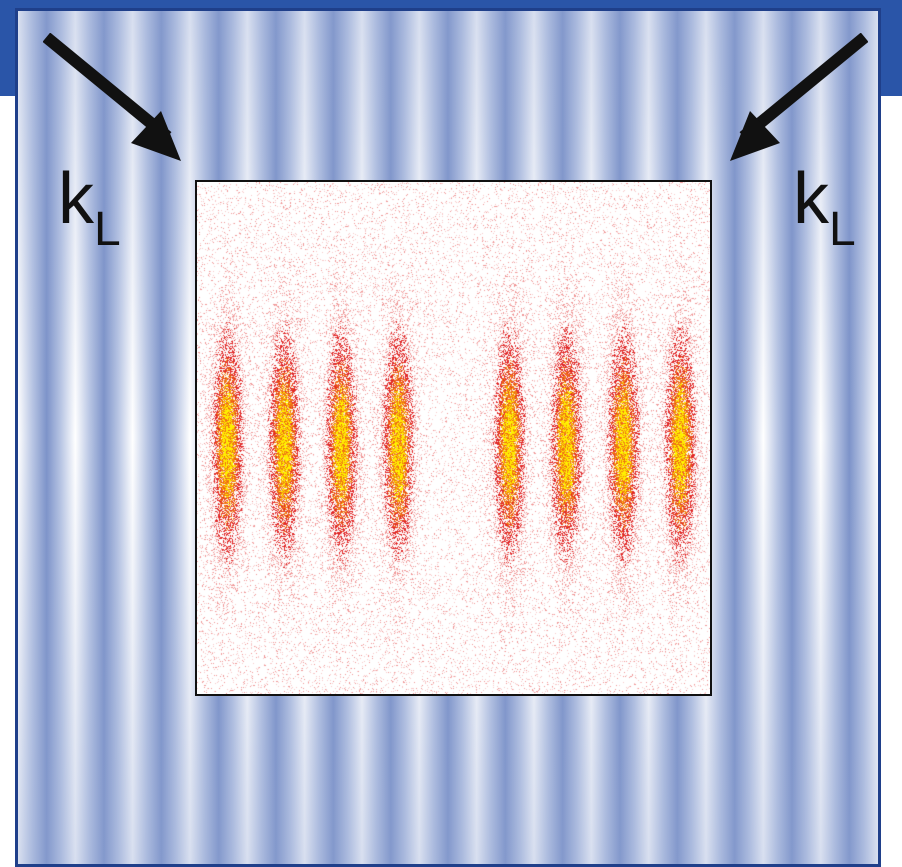 The image size is (902, 867). What do you see at coordinates (107, 229) in the screenshot?
I see `beam-label-left-sub: L` at bounding box center [107, 229].